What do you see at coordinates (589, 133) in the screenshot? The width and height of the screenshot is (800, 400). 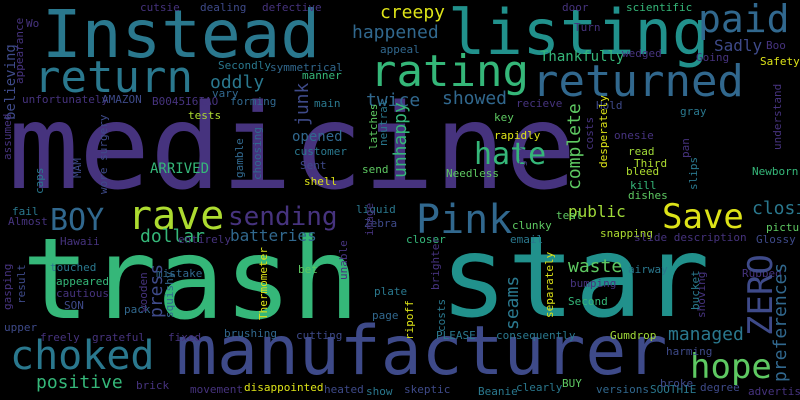 I see `cloud-word: costs` at bounding box center [589, 133].